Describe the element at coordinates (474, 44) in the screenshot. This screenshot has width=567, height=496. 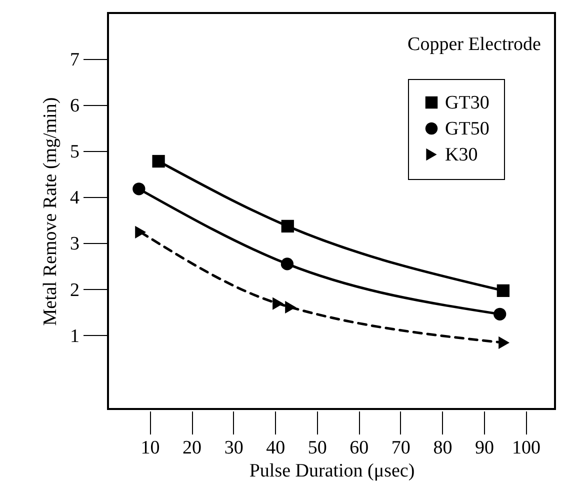
I see `annotation: Copper Electrode` at that location.